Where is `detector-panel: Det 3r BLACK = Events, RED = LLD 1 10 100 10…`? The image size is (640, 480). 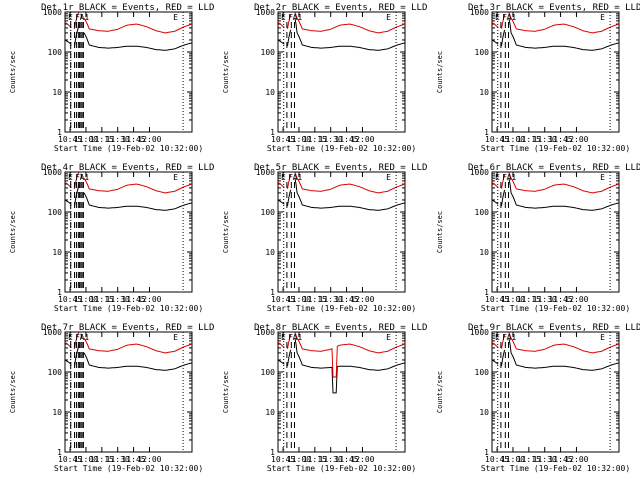 detector-panel: Det 3r BLACK = Events, RED = LLD 1 10 100 10… is located at coordinates (538, 78).